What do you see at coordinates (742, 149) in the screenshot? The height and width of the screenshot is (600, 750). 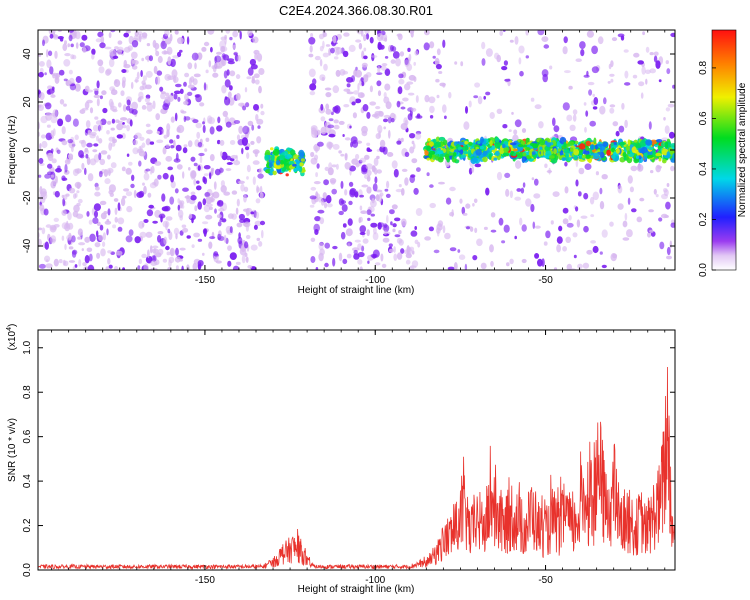 I see `colorbar-label: Normalized spectral amplitude` at bounding box center [742, 149].